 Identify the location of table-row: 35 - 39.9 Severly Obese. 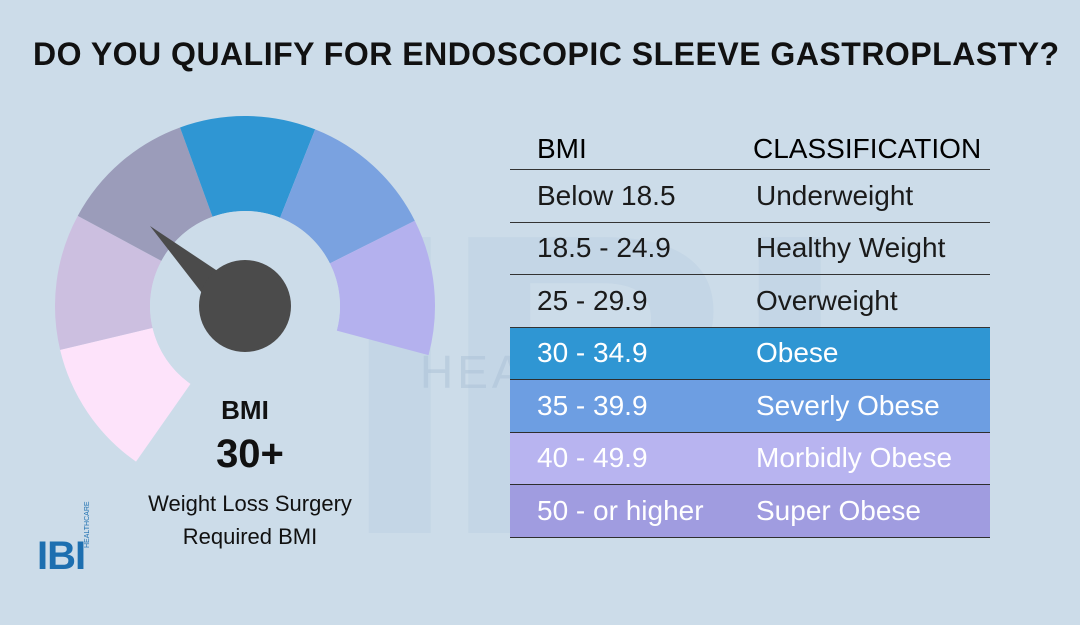
(750, 406).